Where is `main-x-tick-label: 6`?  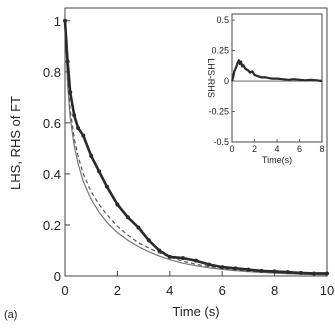 main-x-tick-label: 6 is located at coordinates (222, 290).